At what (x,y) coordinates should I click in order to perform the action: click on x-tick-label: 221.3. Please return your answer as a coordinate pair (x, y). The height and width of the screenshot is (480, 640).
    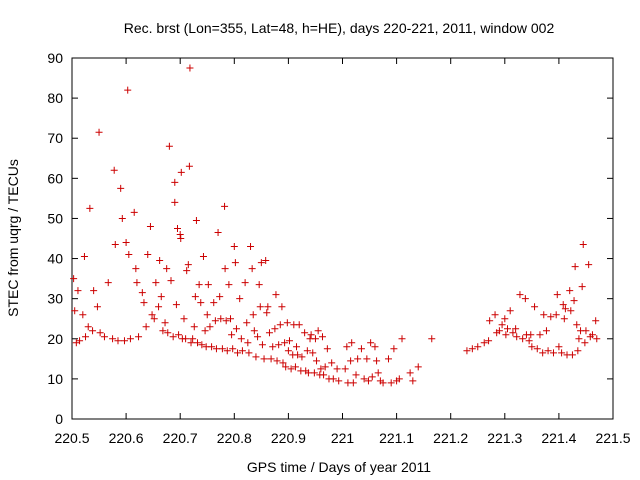
    Looking at the image, I should click on (504, 438).